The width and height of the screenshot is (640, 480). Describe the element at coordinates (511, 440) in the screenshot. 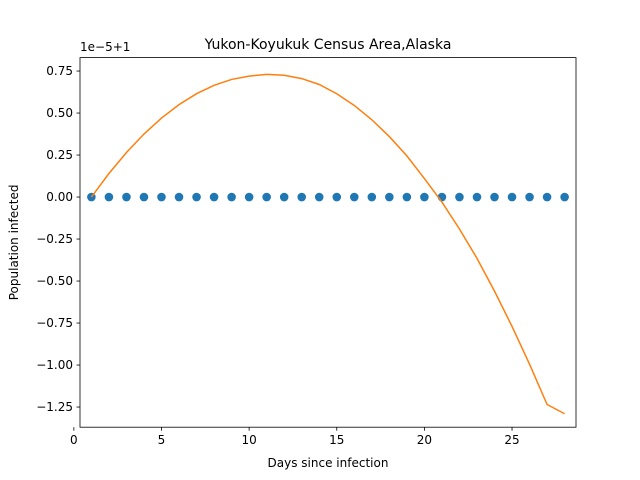

I see `x-tick-label: 25` at that location.